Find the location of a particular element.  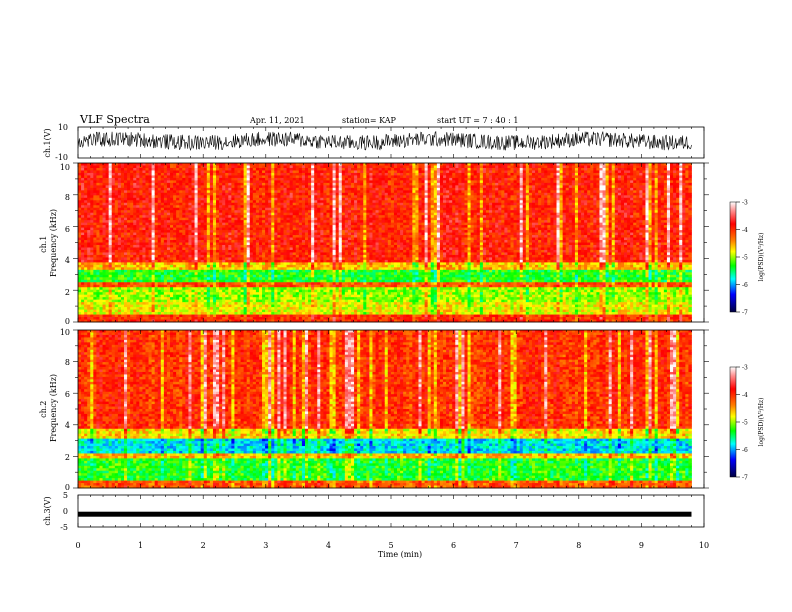

ch1-ytick-top: 10 is located at coordinates (63, 127).